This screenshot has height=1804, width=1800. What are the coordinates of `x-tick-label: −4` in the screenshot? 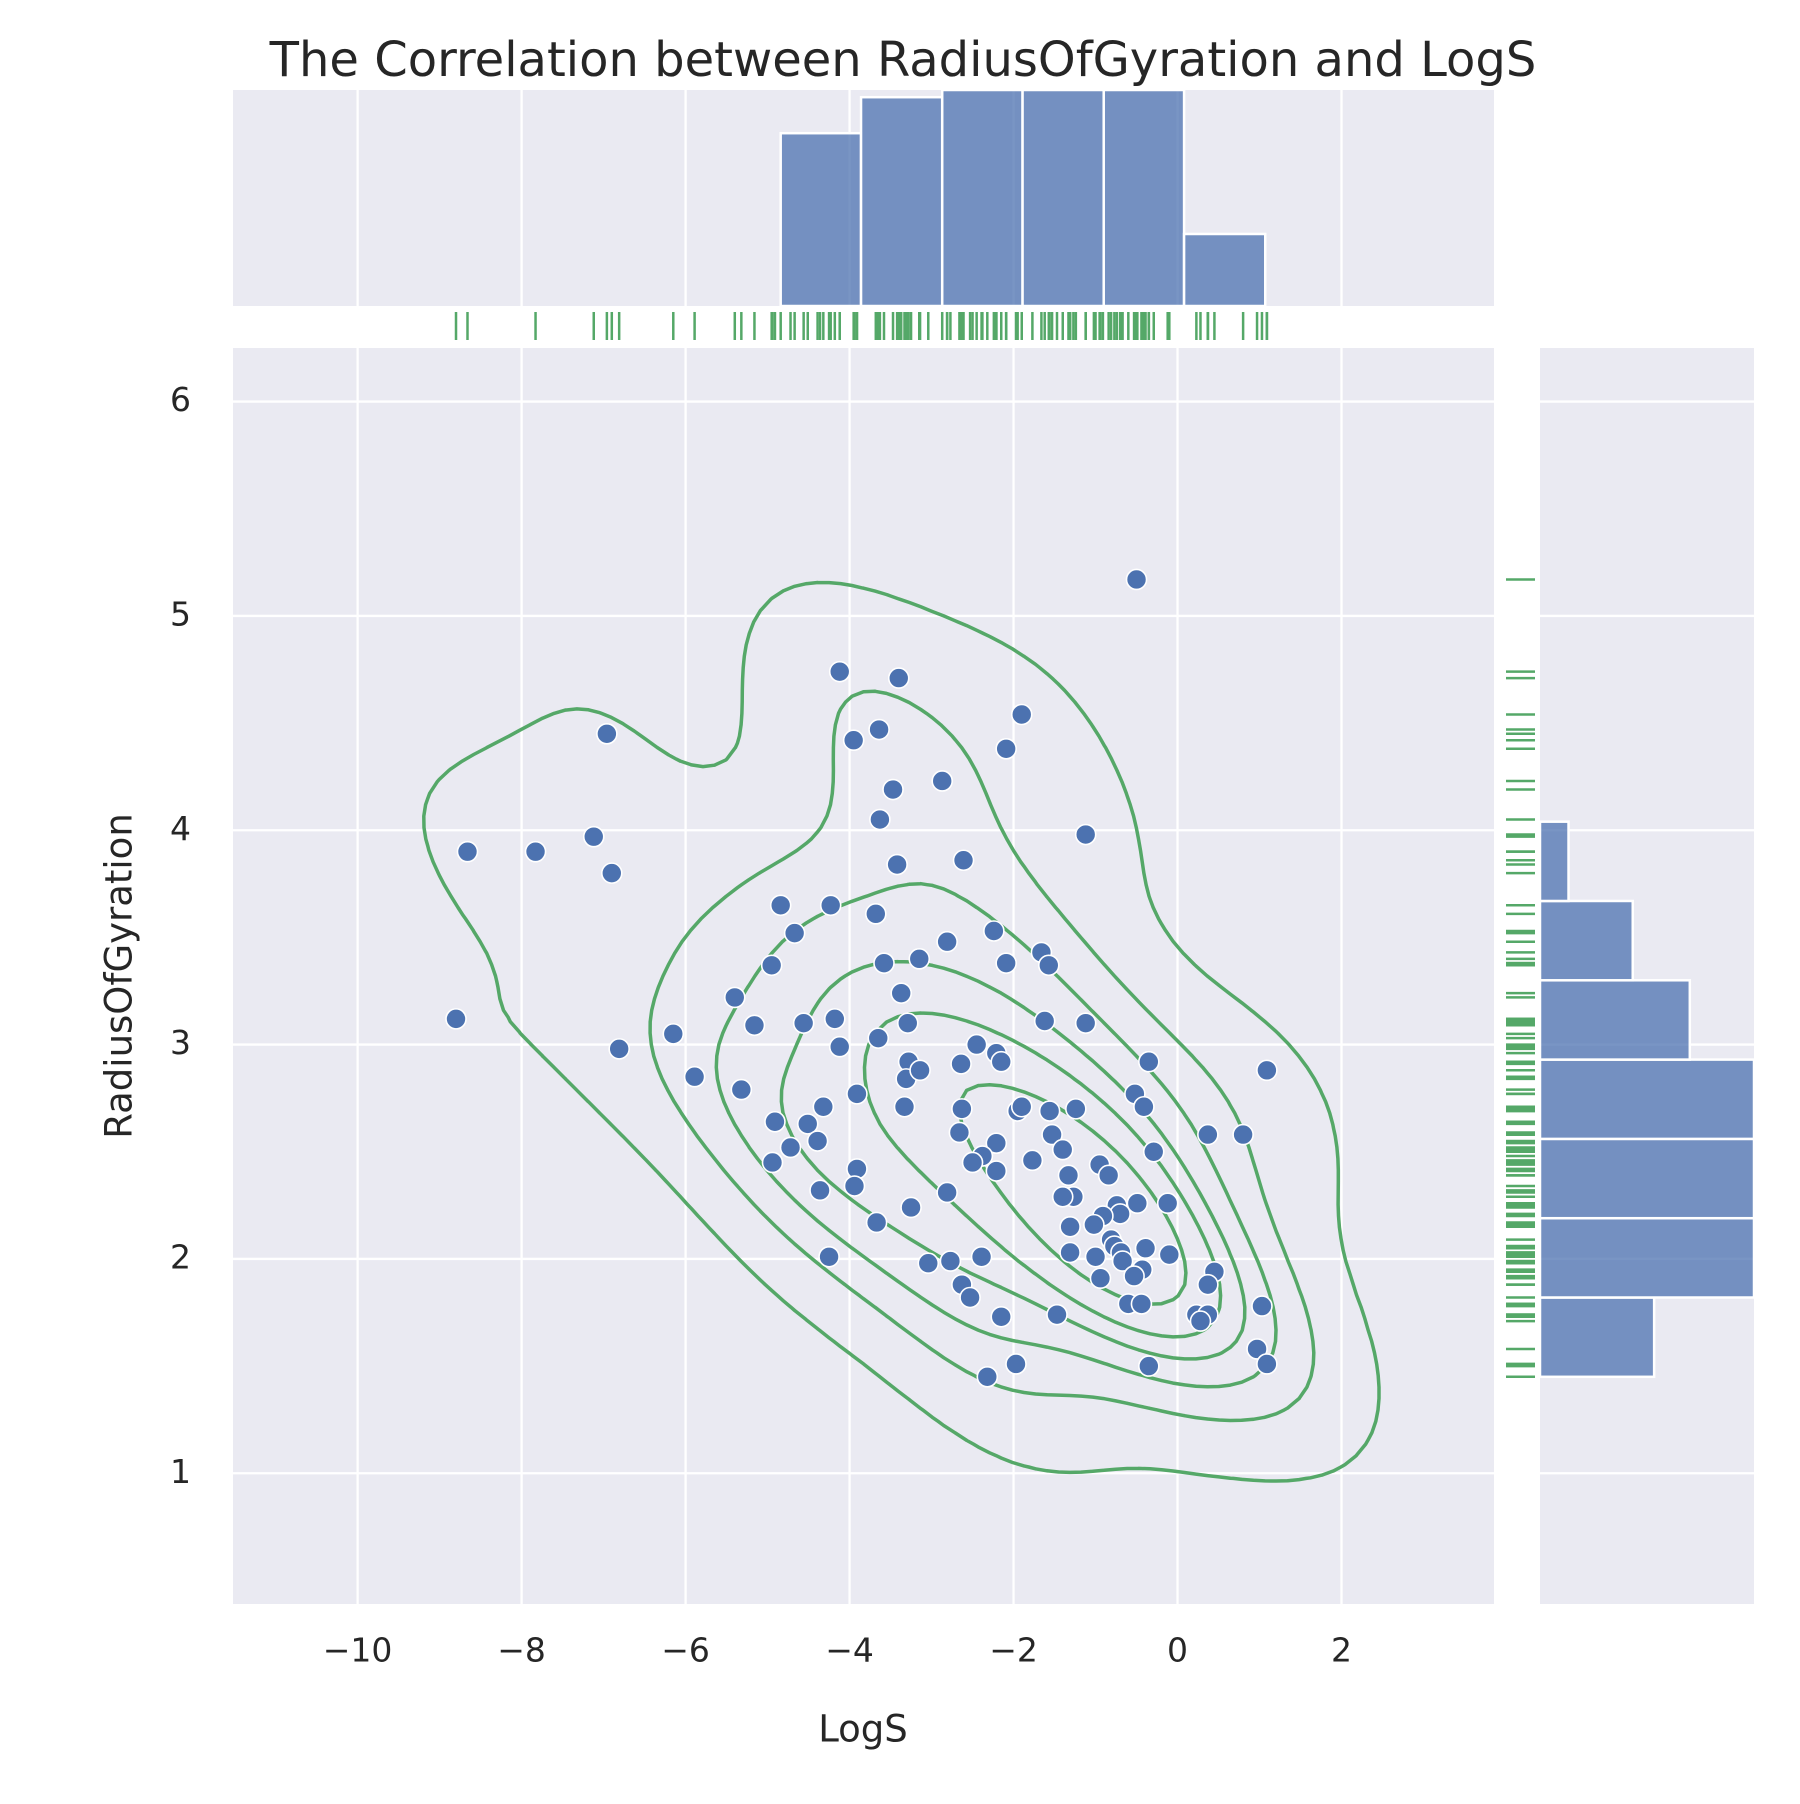 It's located at (849, 1650).